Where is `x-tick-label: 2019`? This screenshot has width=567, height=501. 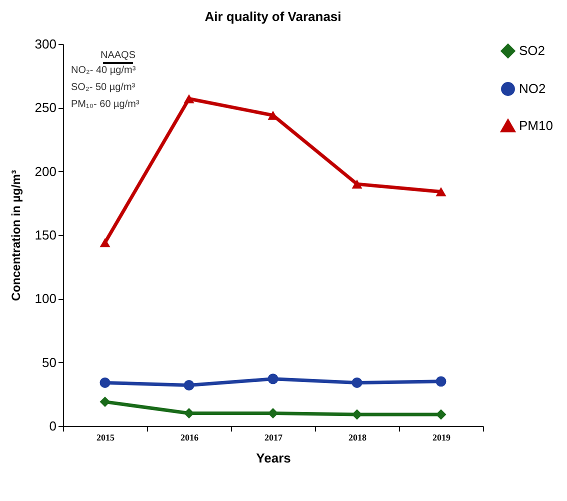
x-tick-label: 2019 is located at coordinates (441, 437).